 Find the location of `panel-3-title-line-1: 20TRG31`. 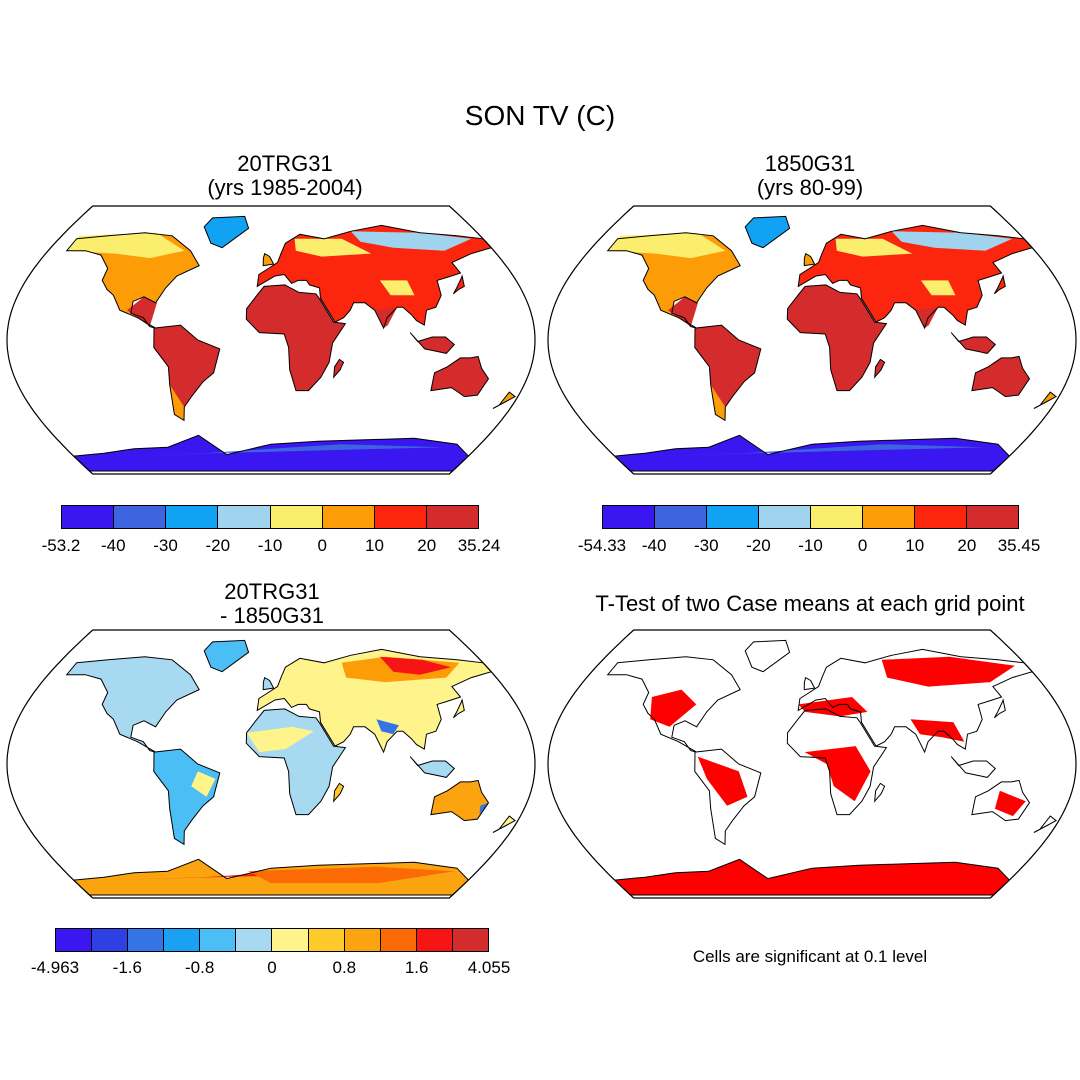

panel-3-title-line-1: 20TRG31 is located at coordinates (272, 591).